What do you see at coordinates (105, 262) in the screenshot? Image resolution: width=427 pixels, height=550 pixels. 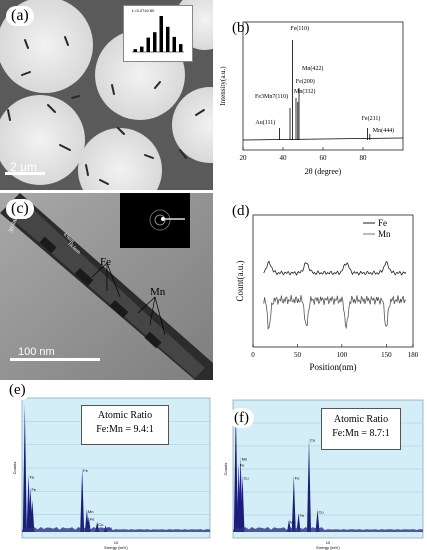 I see `fe-label: Fe` at bounding box center [105, 262].